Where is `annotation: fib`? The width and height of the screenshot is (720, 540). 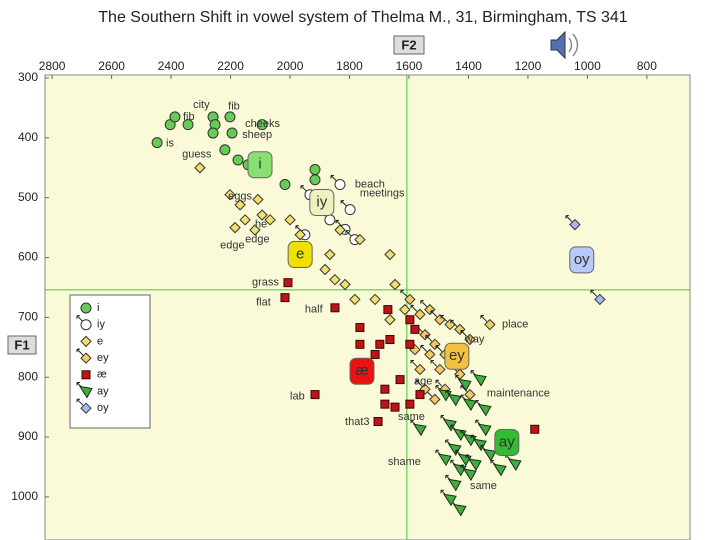
annotation: fib is located at coordinates (189, 117).